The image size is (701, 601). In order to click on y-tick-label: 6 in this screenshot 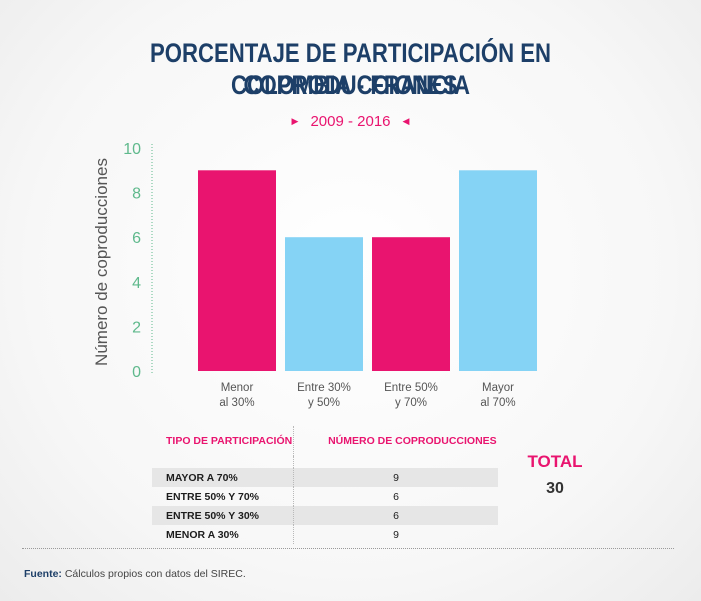, I will do `click(136, 238)`.